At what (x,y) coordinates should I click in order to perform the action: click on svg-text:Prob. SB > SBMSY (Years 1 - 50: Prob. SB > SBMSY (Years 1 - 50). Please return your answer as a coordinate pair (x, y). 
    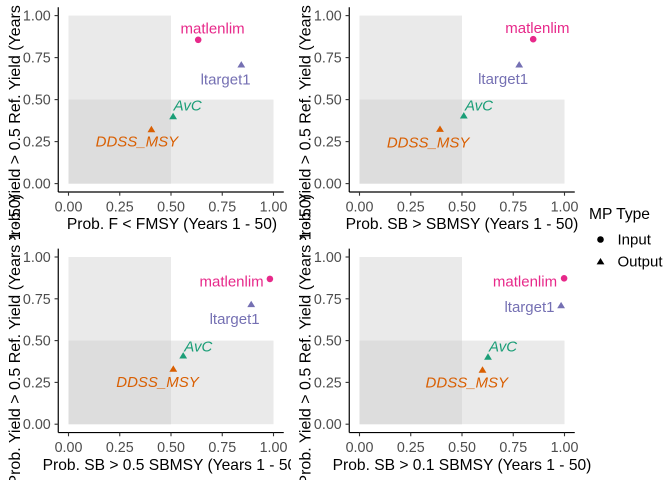
    Looking at the image, I should click on (462, 224).